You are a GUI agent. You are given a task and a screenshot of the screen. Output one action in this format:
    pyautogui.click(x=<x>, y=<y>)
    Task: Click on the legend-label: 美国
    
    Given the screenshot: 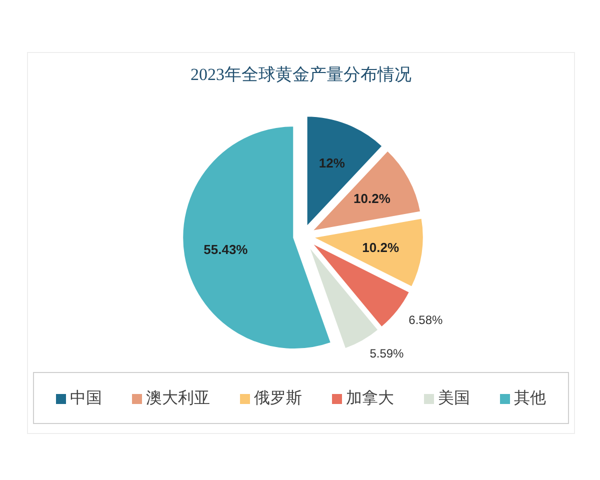 What is the action you would take?
    pyautogui.click(x=454, y=398)
    